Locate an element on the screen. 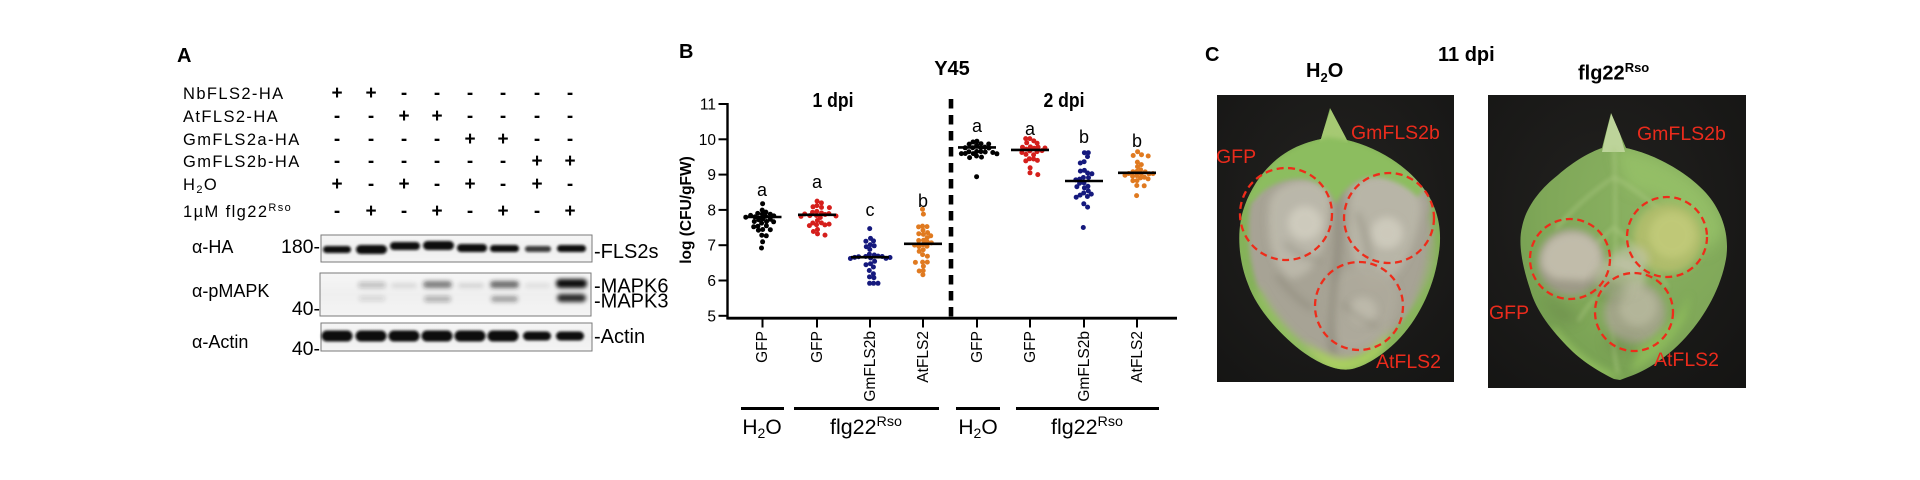 The image size is (1920, 480). svg-text: -FLS2s is located at coordinates (626, 252).